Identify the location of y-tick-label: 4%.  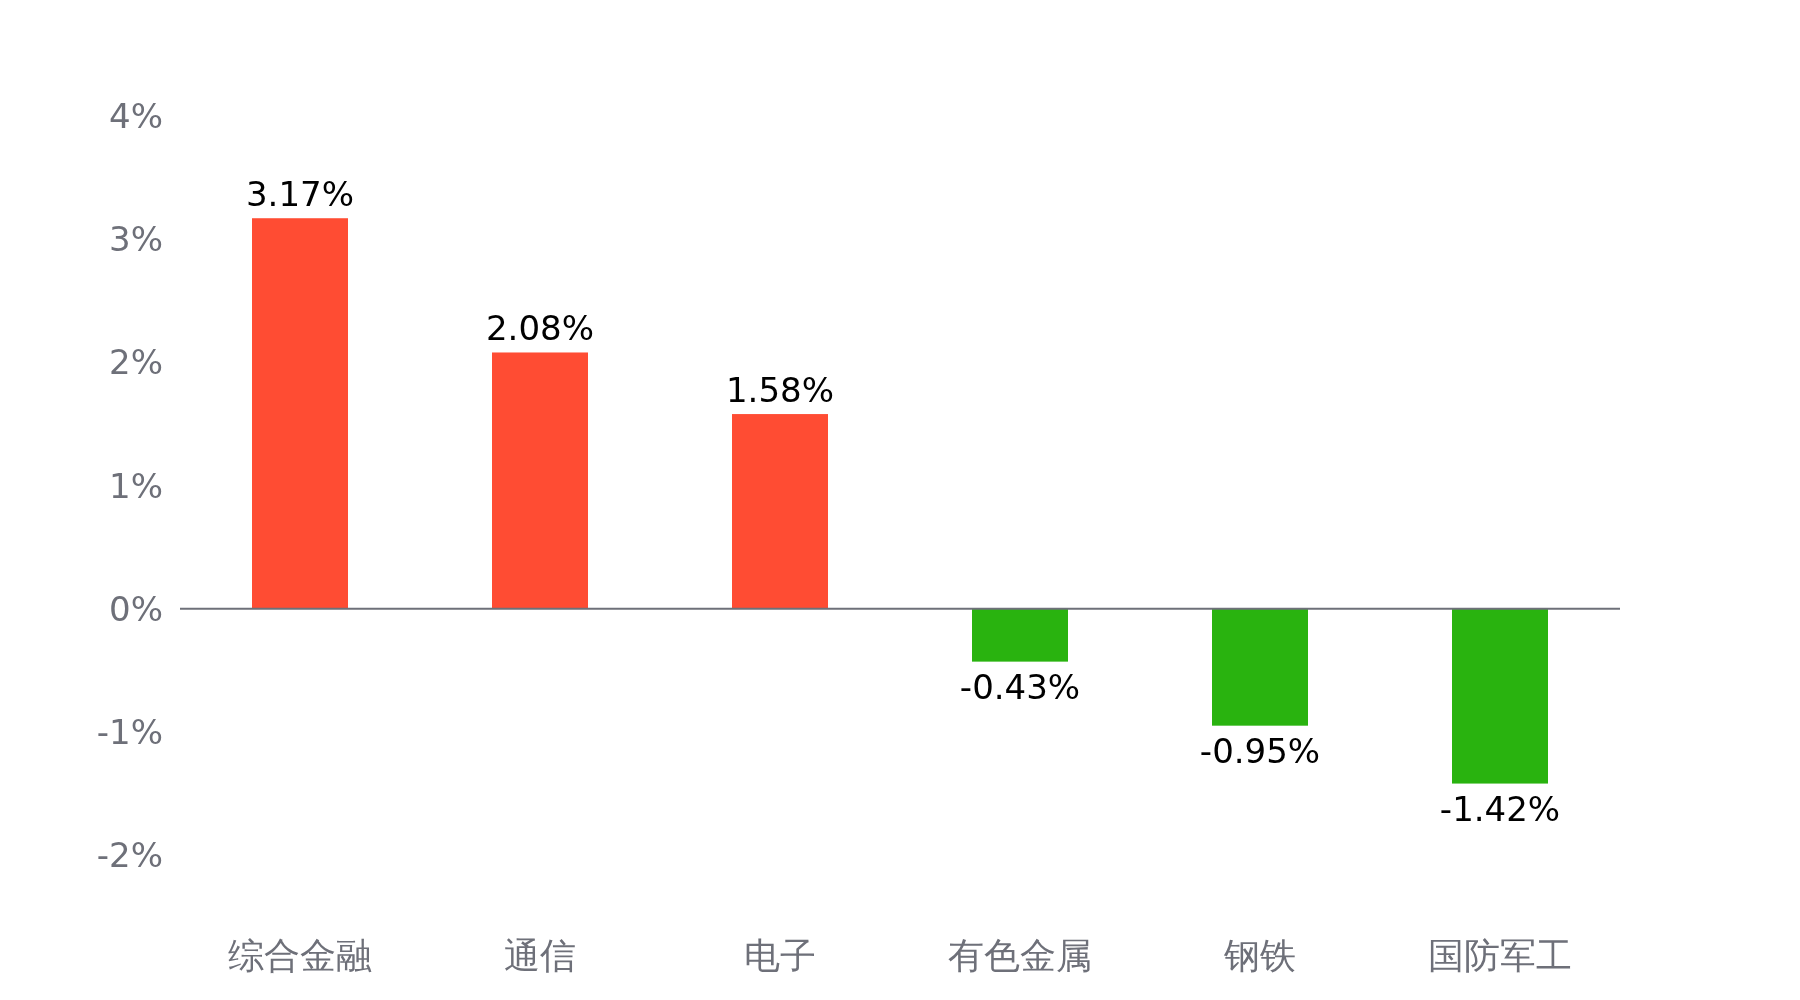
(136, 116).